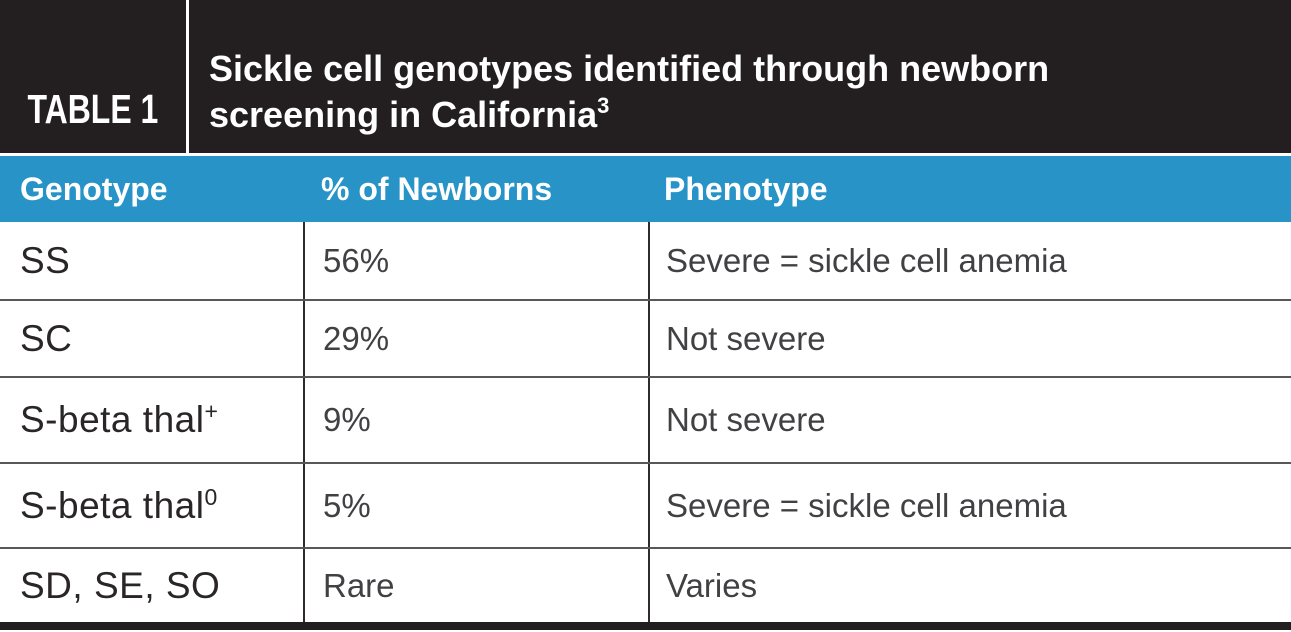  Describe the element at coordinates (45, 260) in the screenshot. I see `genotype-cell: SS` at that location.